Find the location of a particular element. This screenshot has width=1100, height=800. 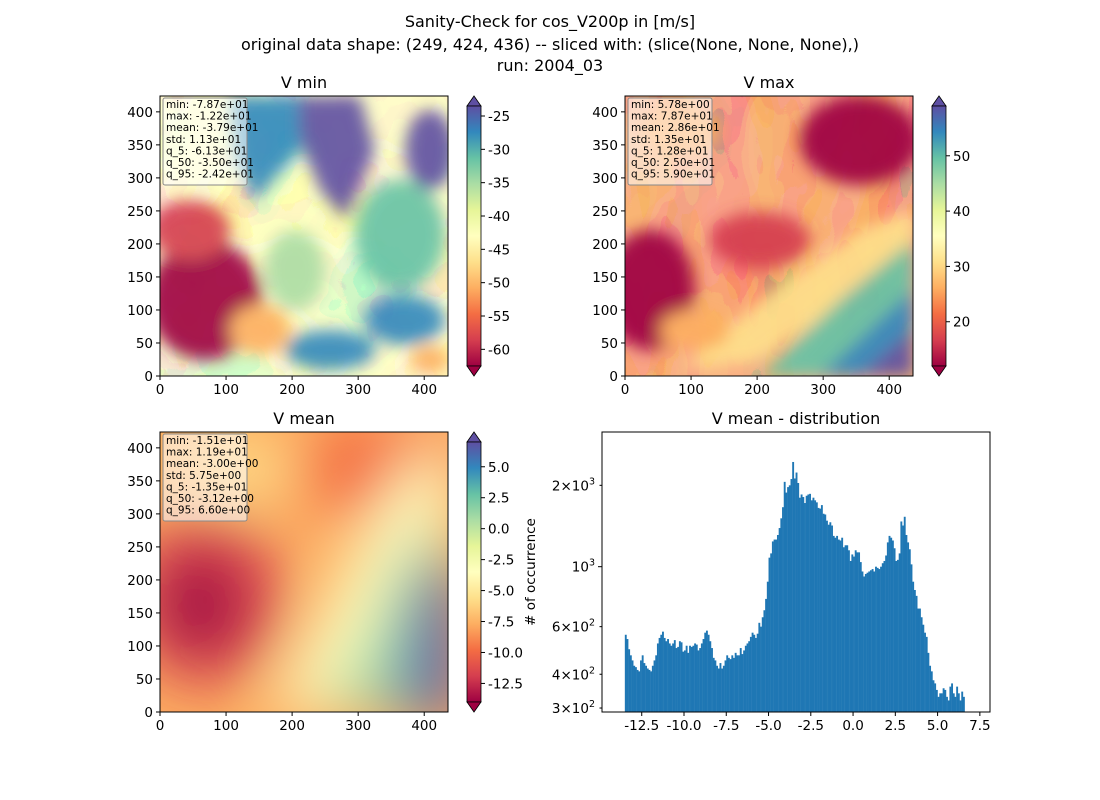

vmean-xtick-label: 300 is located at coordinates (358, 726).